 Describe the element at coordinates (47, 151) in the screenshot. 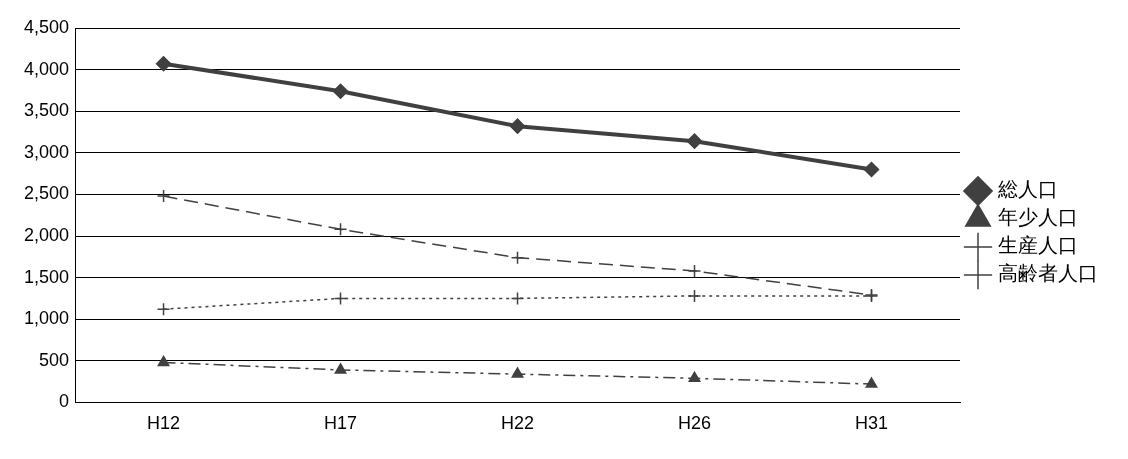

I see `y-tick-label: 3,000` at that location.